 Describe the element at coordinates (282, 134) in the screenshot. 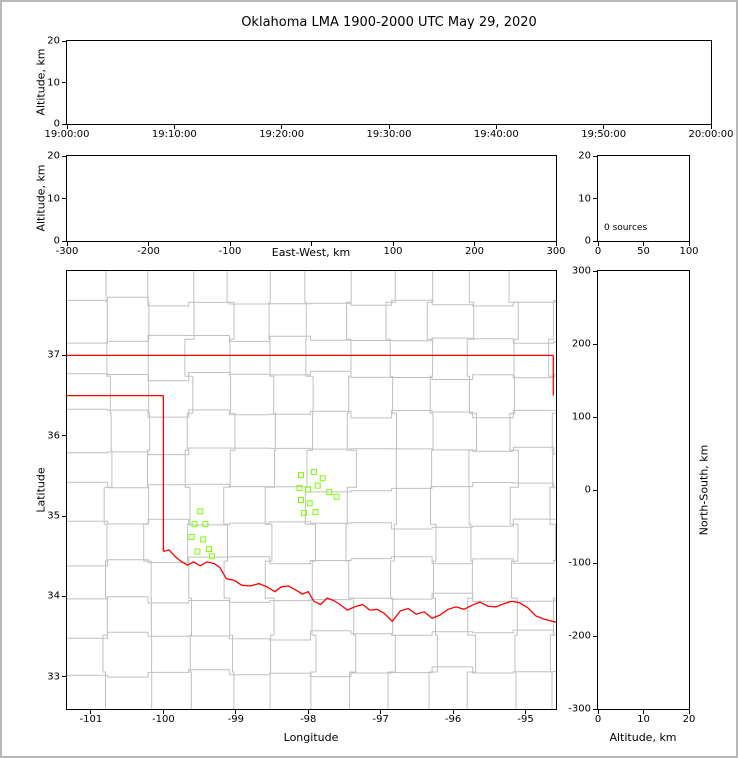

I see `tick-label: 19:20:00` at that location.